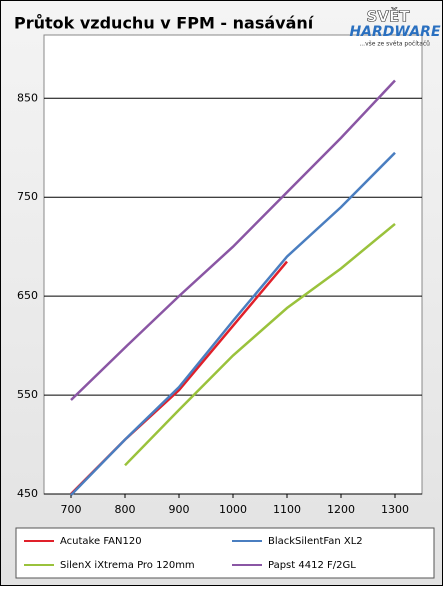 The image size is (443, 590). I want to click on y-tick-label: 550, so click(27, 394).